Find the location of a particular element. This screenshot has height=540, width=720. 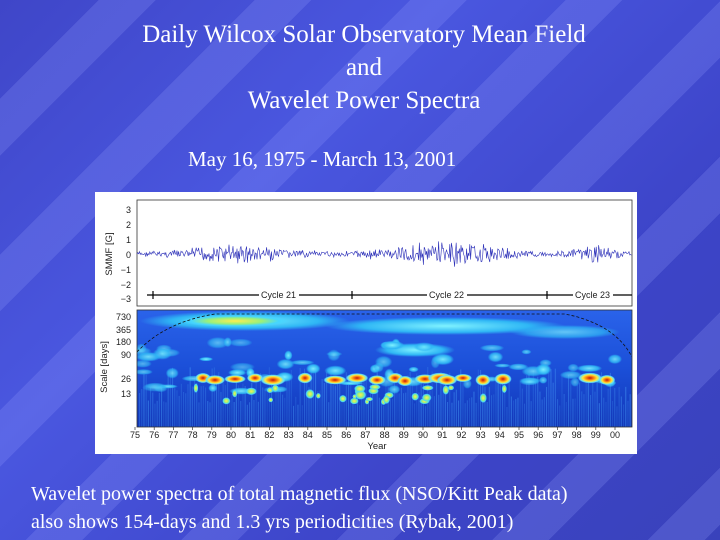

x-tick-label: 97 is located at coordinates (557, 435).